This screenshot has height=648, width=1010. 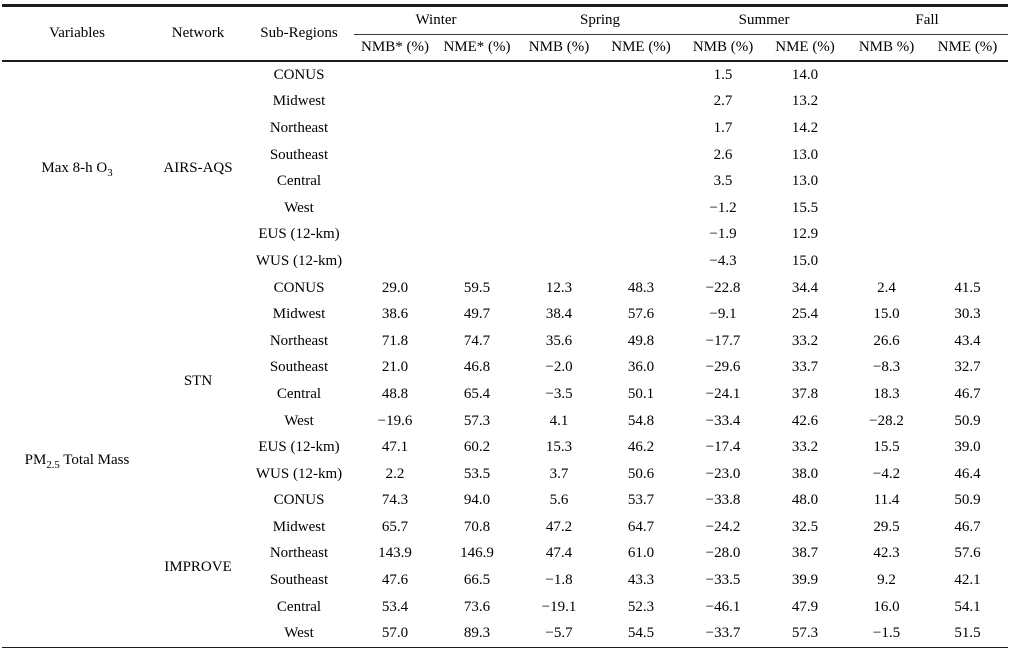 What do you see at coordinates (805, 473) in the screenshot?
I see `value-cell: 38.0` at bounding box center [805, 473].